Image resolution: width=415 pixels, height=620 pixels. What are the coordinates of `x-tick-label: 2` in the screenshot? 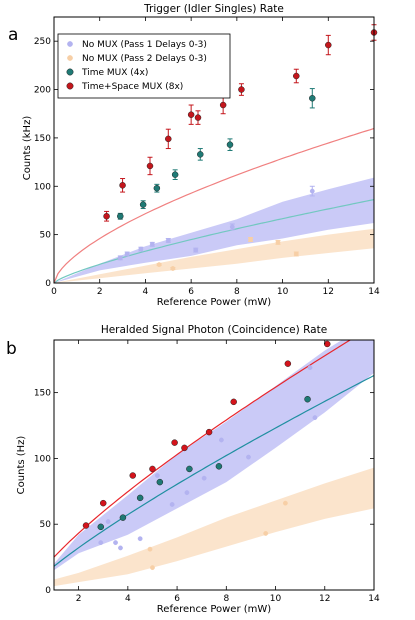 It's located at (100, 292).